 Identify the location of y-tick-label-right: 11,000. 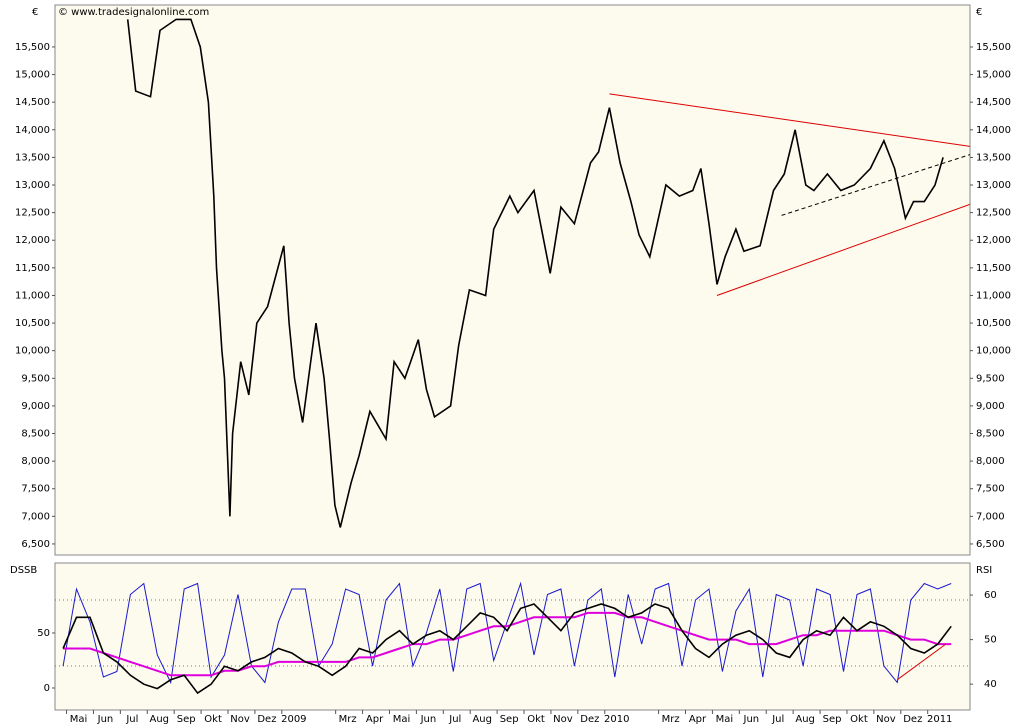
(993, 295).